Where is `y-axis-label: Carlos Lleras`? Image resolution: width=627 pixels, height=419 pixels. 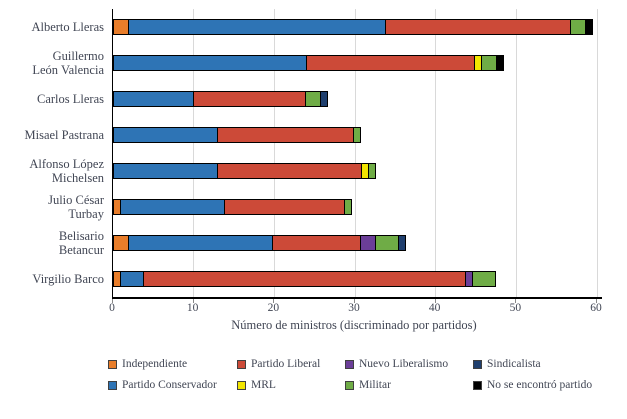
y-axis-label: Carlos Lleras is located at coordinates (52, 99).